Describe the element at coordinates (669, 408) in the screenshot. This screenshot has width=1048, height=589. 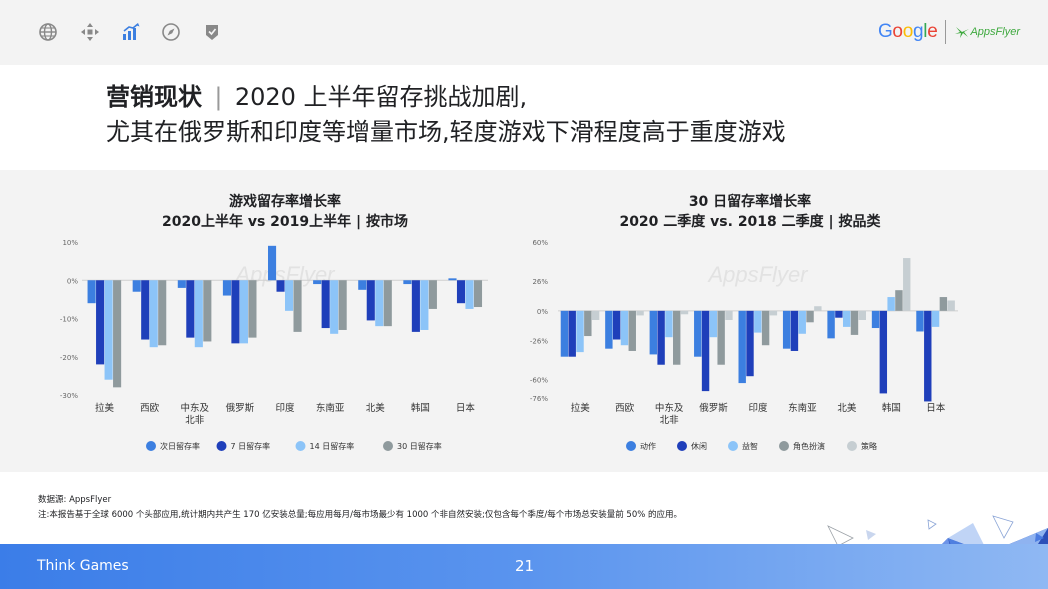
I see `chart-2-category-label: 中东及` at that location.